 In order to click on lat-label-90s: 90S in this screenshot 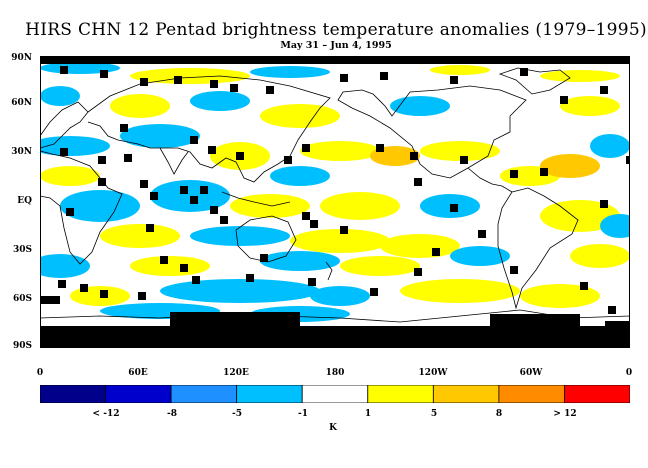, I will do `click(22, 346)`.